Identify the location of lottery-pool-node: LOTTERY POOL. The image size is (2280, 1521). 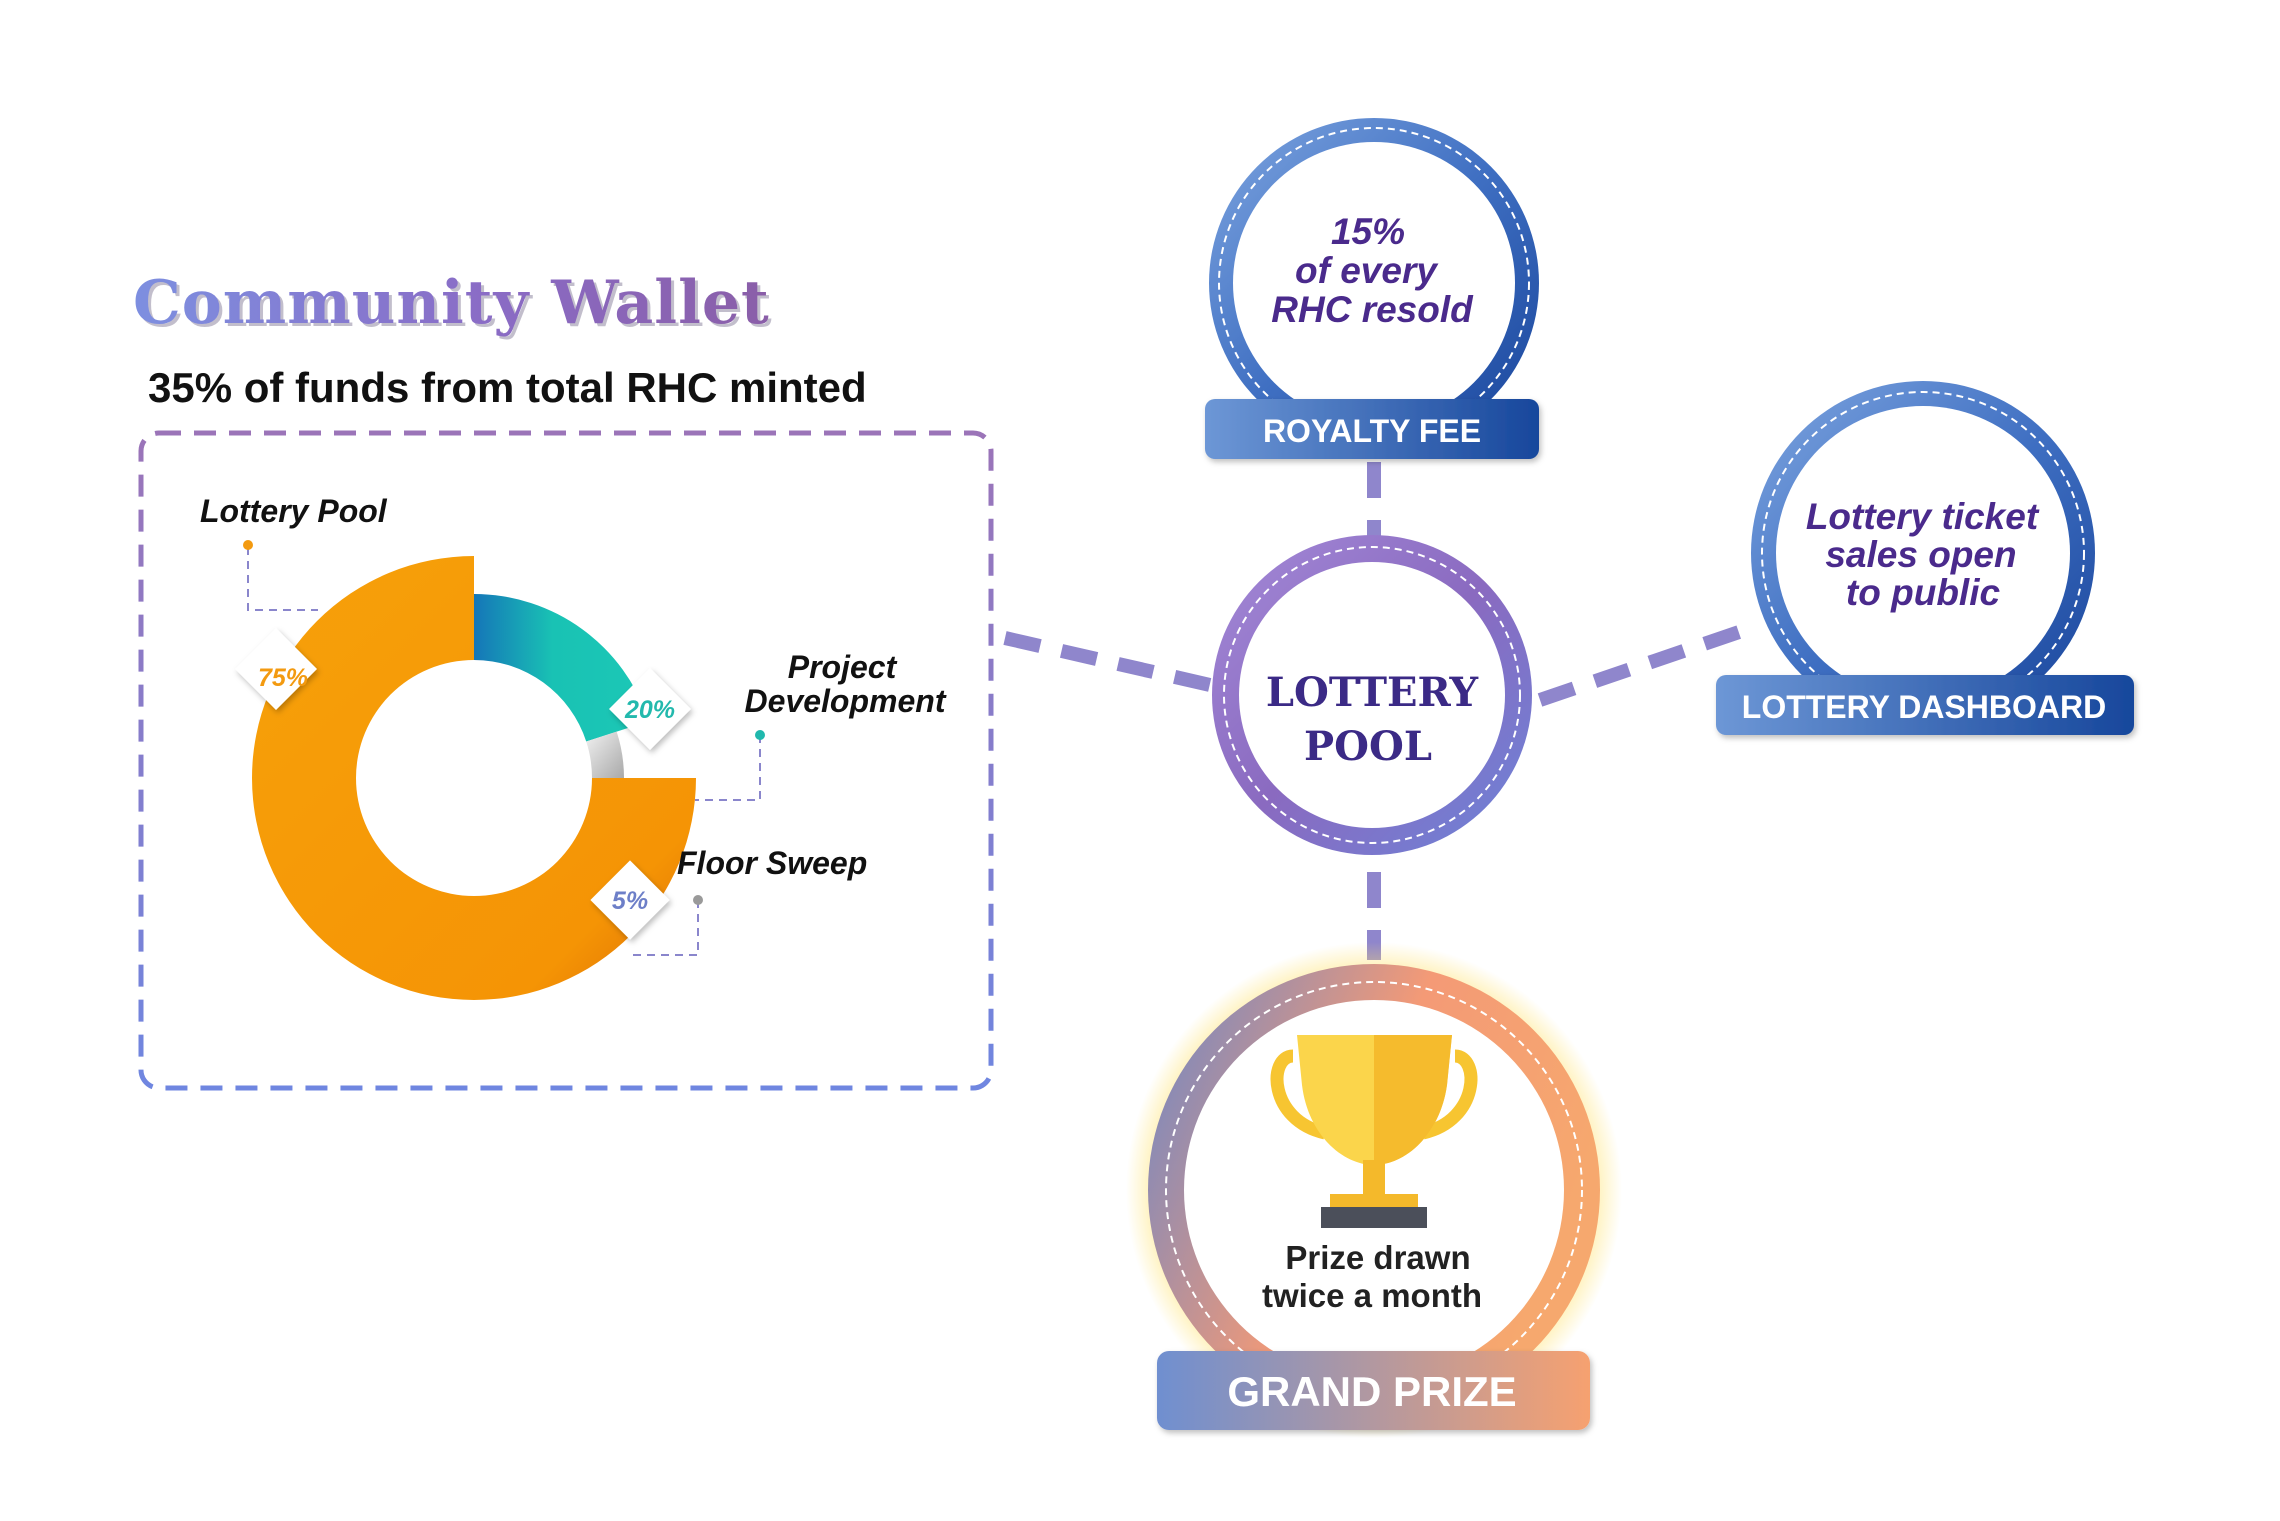
(1372, 695).